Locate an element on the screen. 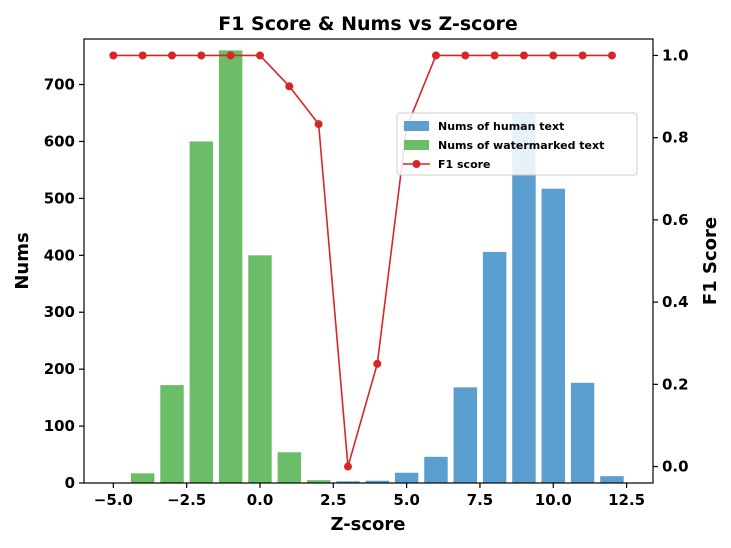 This screenshot has width=731, height=548. y-tick-label: 0 is located at coordinates (70, 483).